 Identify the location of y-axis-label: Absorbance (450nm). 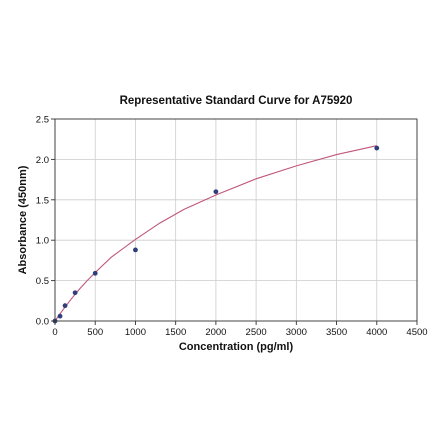
(23, 219).